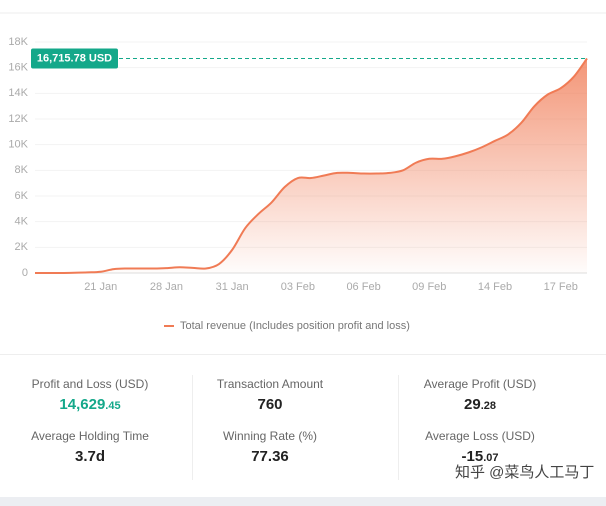 The width and height of the screenshot is (606, 506). Describe the element at coordinates (89, 456) in the screenshot. I see `stat-value: 3.7d` at that location.